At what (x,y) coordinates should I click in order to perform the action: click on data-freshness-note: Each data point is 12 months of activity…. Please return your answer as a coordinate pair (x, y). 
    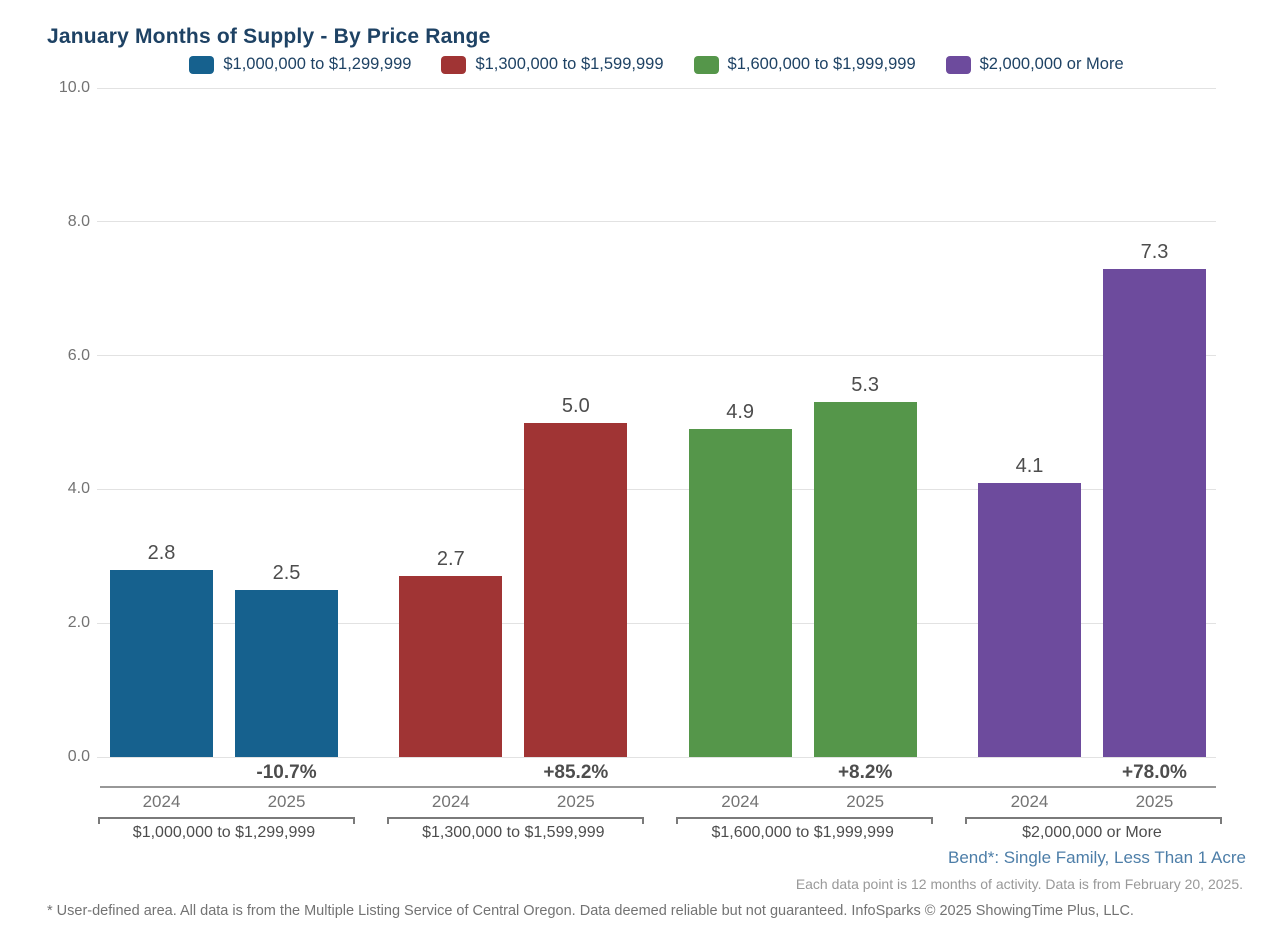
    Looking at the image, I should click on (1019, 884).